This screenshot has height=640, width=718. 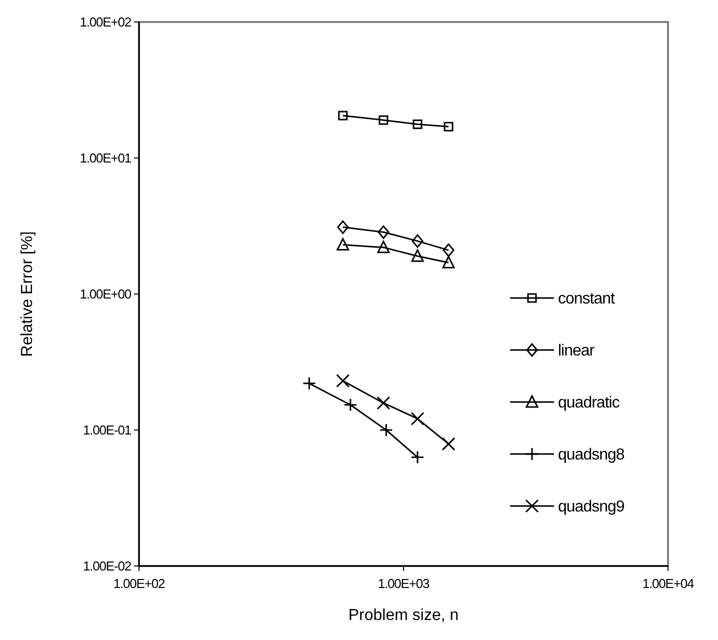 What do you see at coordinates (106, 22) in the screenshot?
I see `y-tick-label: 1.00E+02` at bounding box center [106, 22].